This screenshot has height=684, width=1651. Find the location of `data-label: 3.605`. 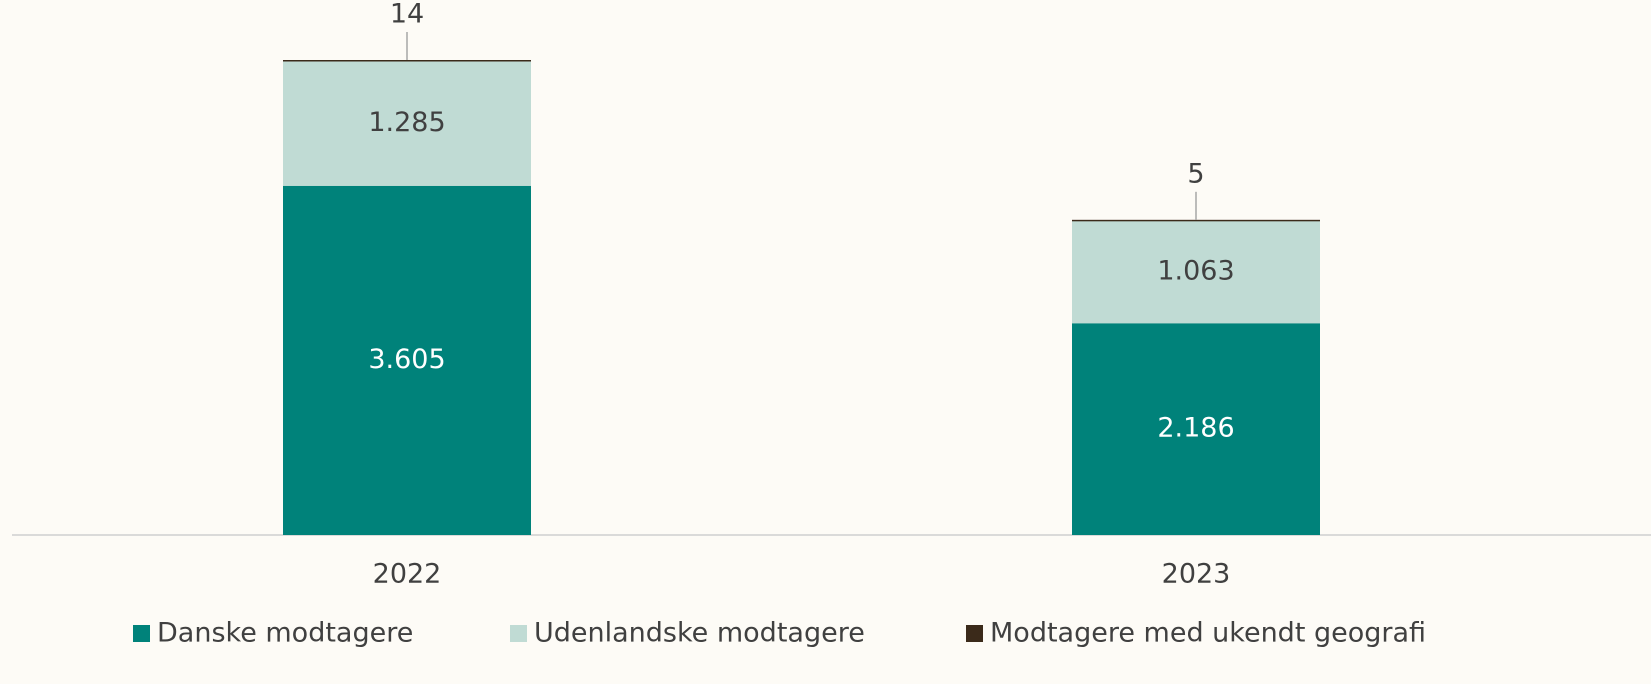

data-label: 3.605 is located at coordinates (406, 359).